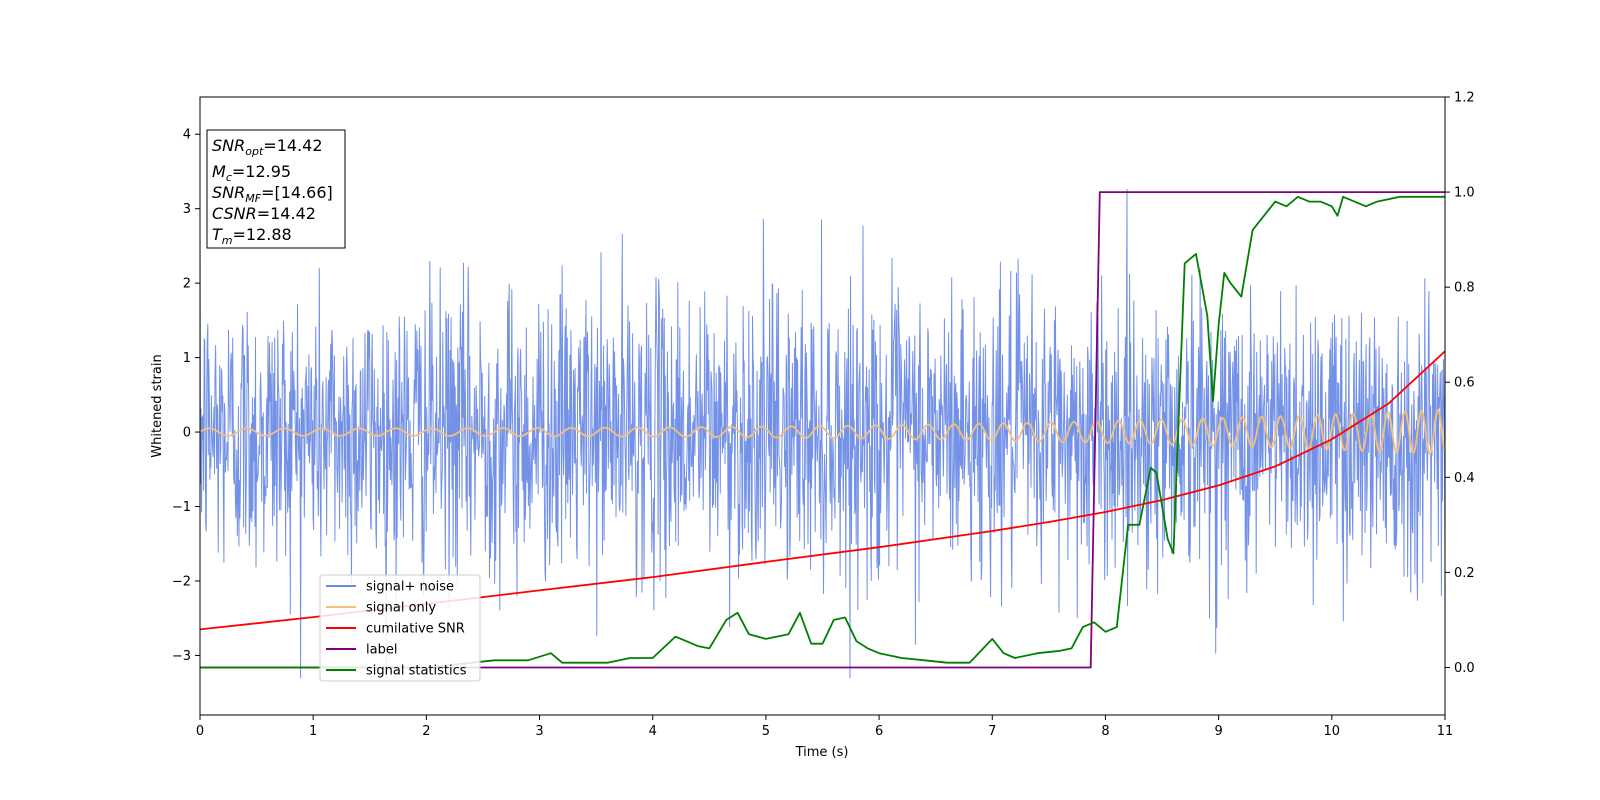 The width and height of the screenshot is (1600, 800). What do you see at coordinates (653, 731) in the screenshot?
I see `x-tick-label: 4` at bounding box center [653, 731].